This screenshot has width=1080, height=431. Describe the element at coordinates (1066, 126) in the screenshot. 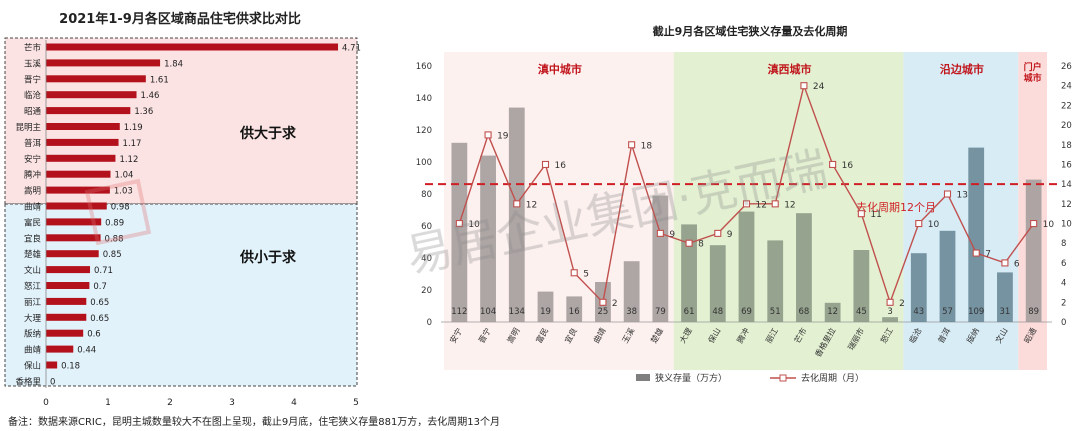

I see `right-y-tick-label: 20` at that location.